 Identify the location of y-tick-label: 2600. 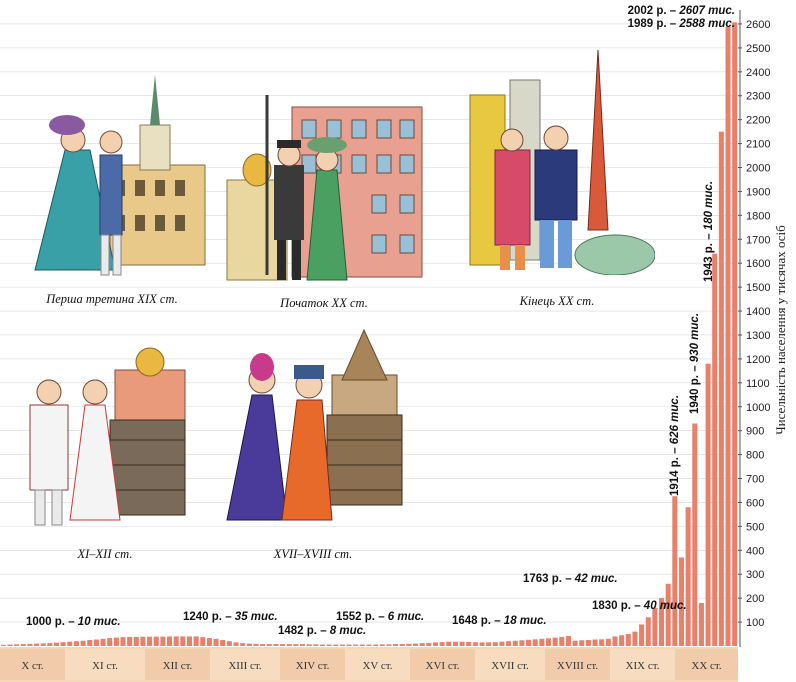
(758, 25).